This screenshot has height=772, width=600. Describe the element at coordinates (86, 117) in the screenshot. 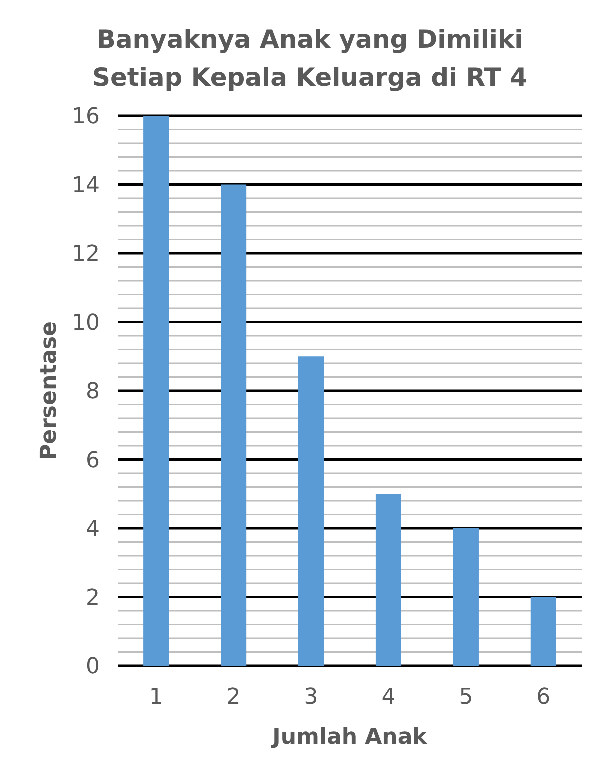

I see `y-tick-label: 16` at that location.